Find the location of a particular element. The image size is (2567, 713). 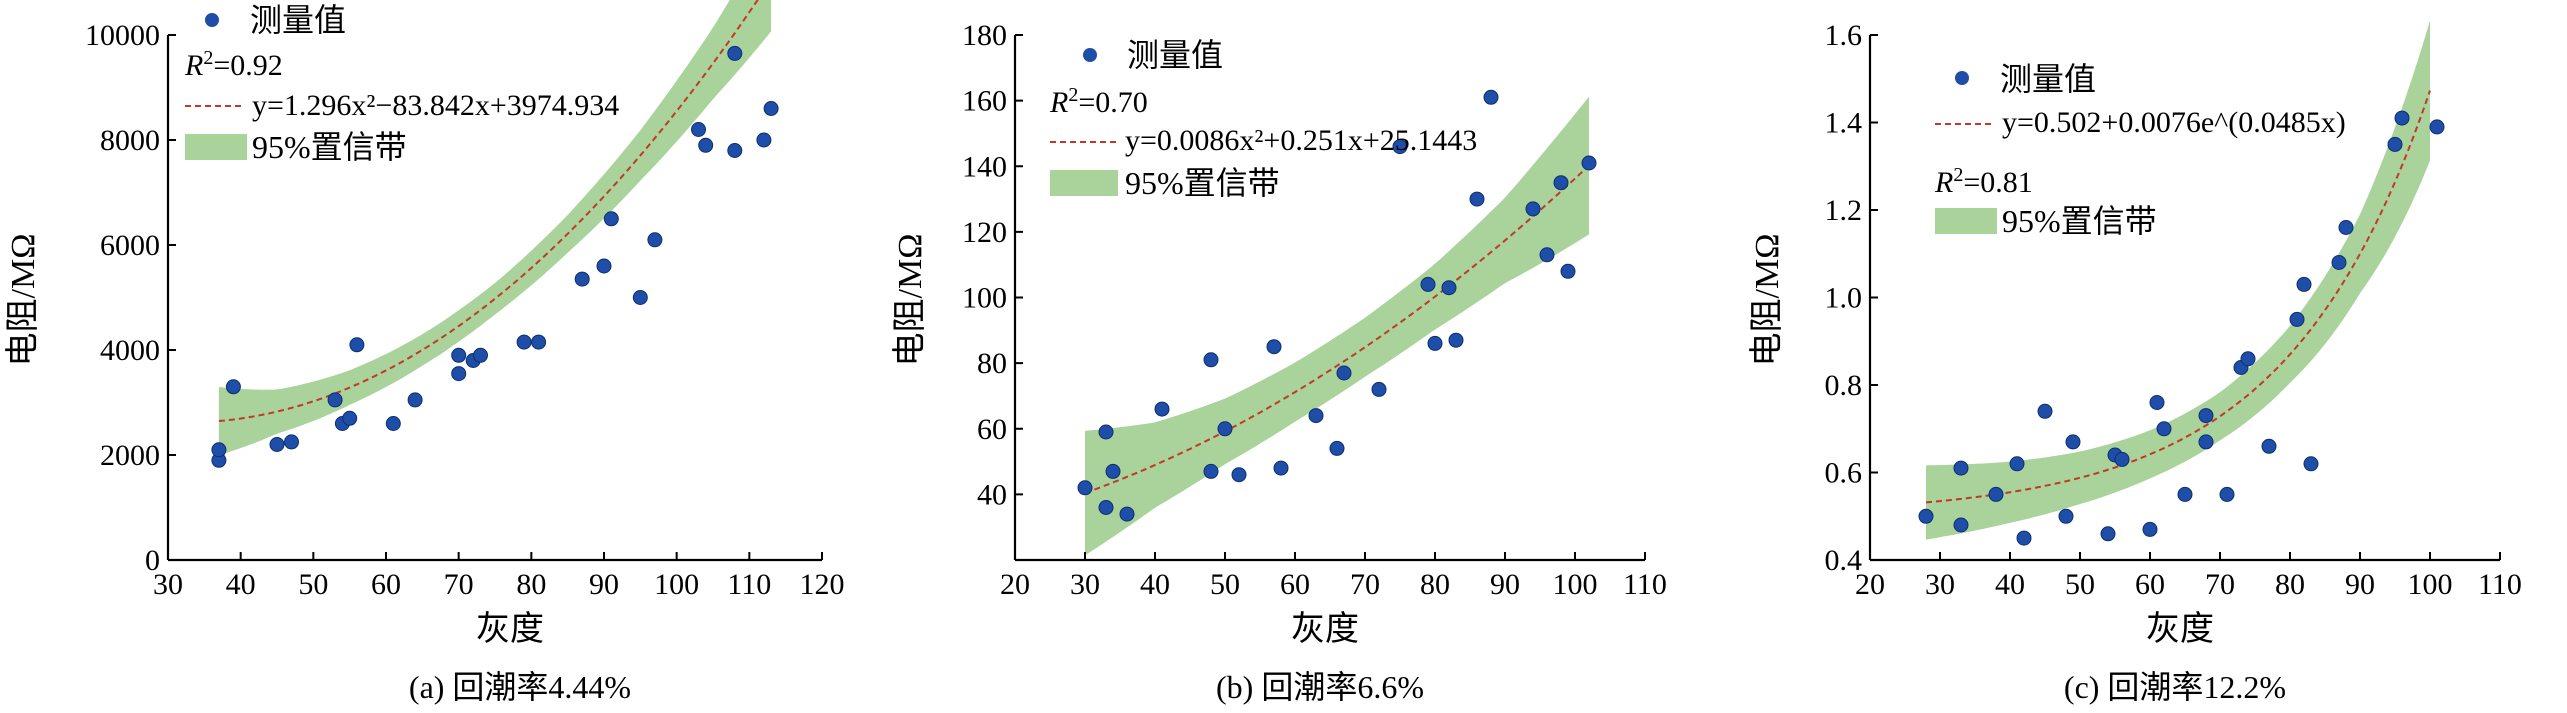

legend-label-measured-c: 测量值 is located at coordinates (2048, 79).